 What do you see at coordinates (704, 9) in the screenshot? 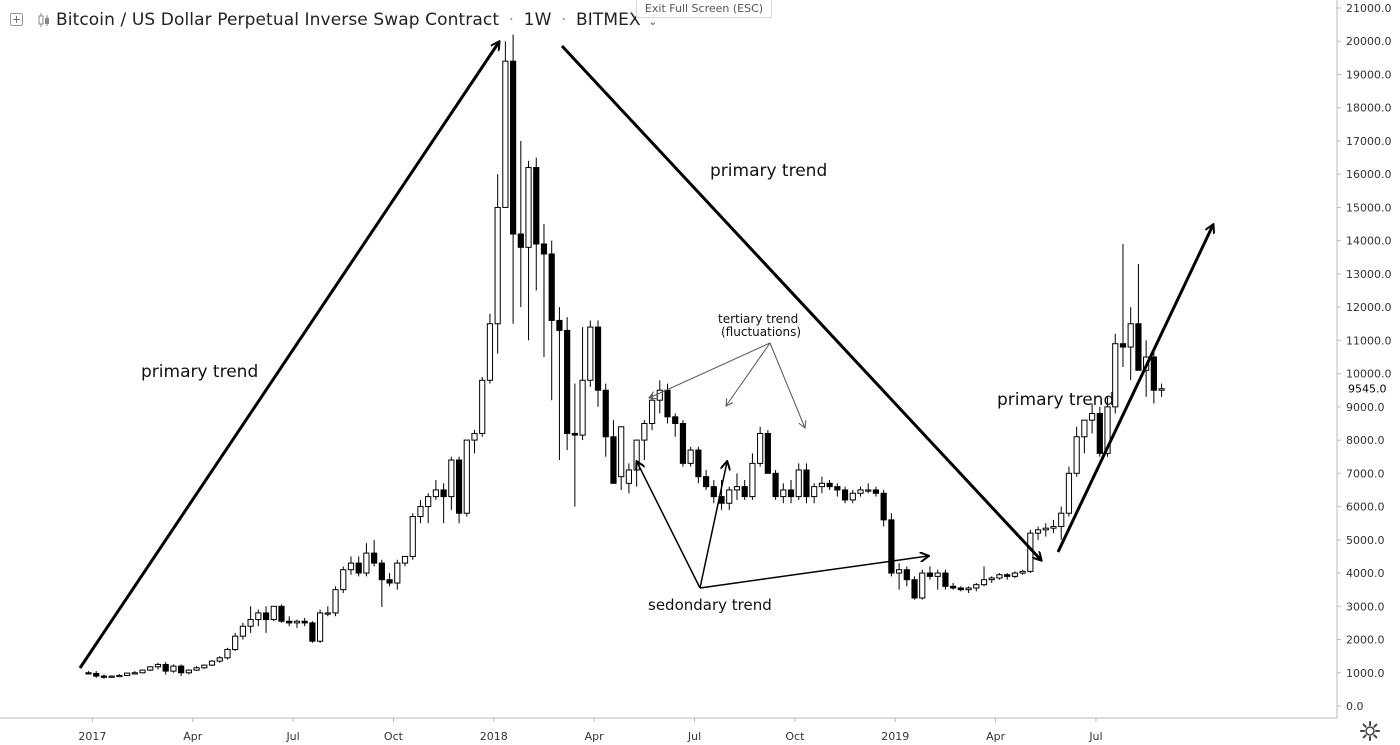
I see `exit-fullscreen-button: Exit Full Screen (ESC)` at bounding box center [704, 9].